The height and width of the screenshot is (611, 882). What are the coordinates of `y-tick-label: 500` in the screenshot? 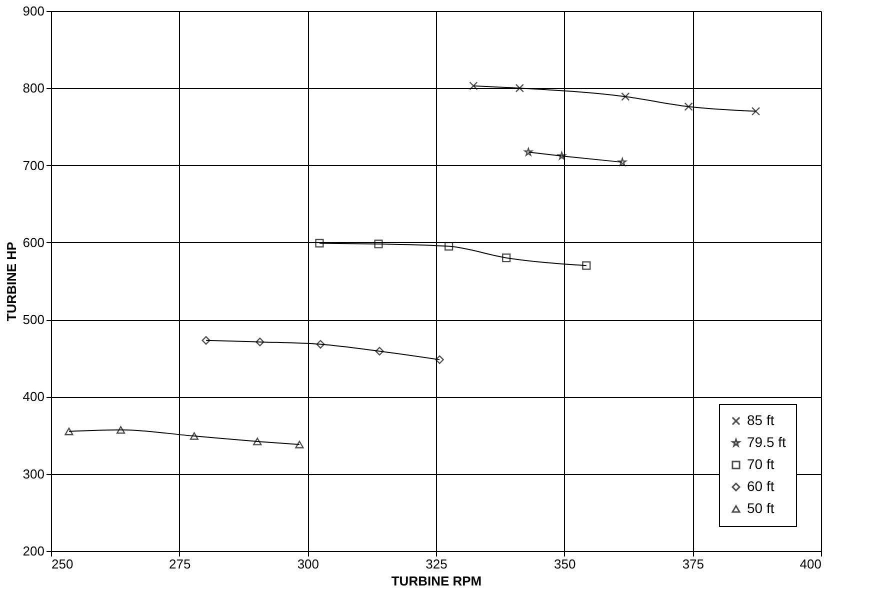 It's located at (33, 320).